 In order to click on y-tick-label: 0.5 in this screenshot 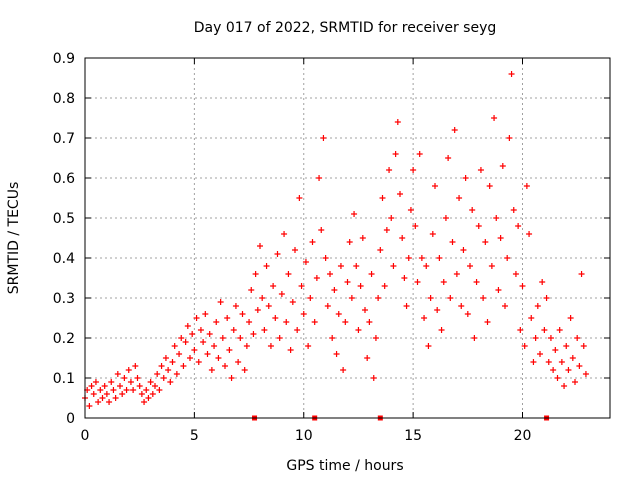, I will do `click(64, 219)`.